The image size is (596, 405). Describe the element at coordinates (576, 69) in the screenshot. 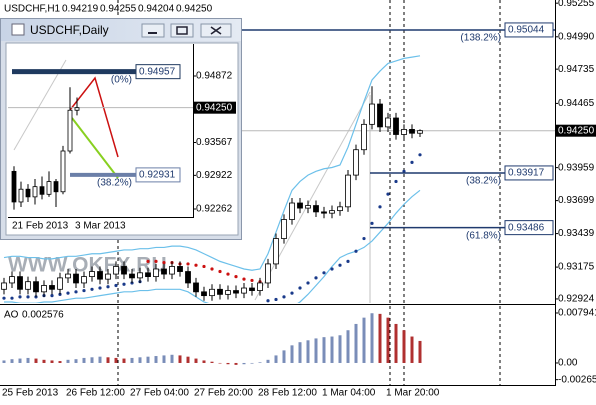

I see `y-tick-label: 0.94735` at that location.